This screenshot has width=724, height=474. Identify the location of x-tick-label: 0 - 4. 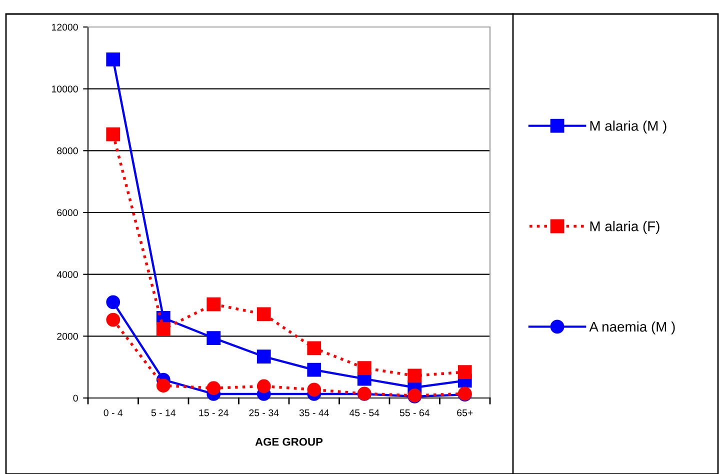
(113, 412).